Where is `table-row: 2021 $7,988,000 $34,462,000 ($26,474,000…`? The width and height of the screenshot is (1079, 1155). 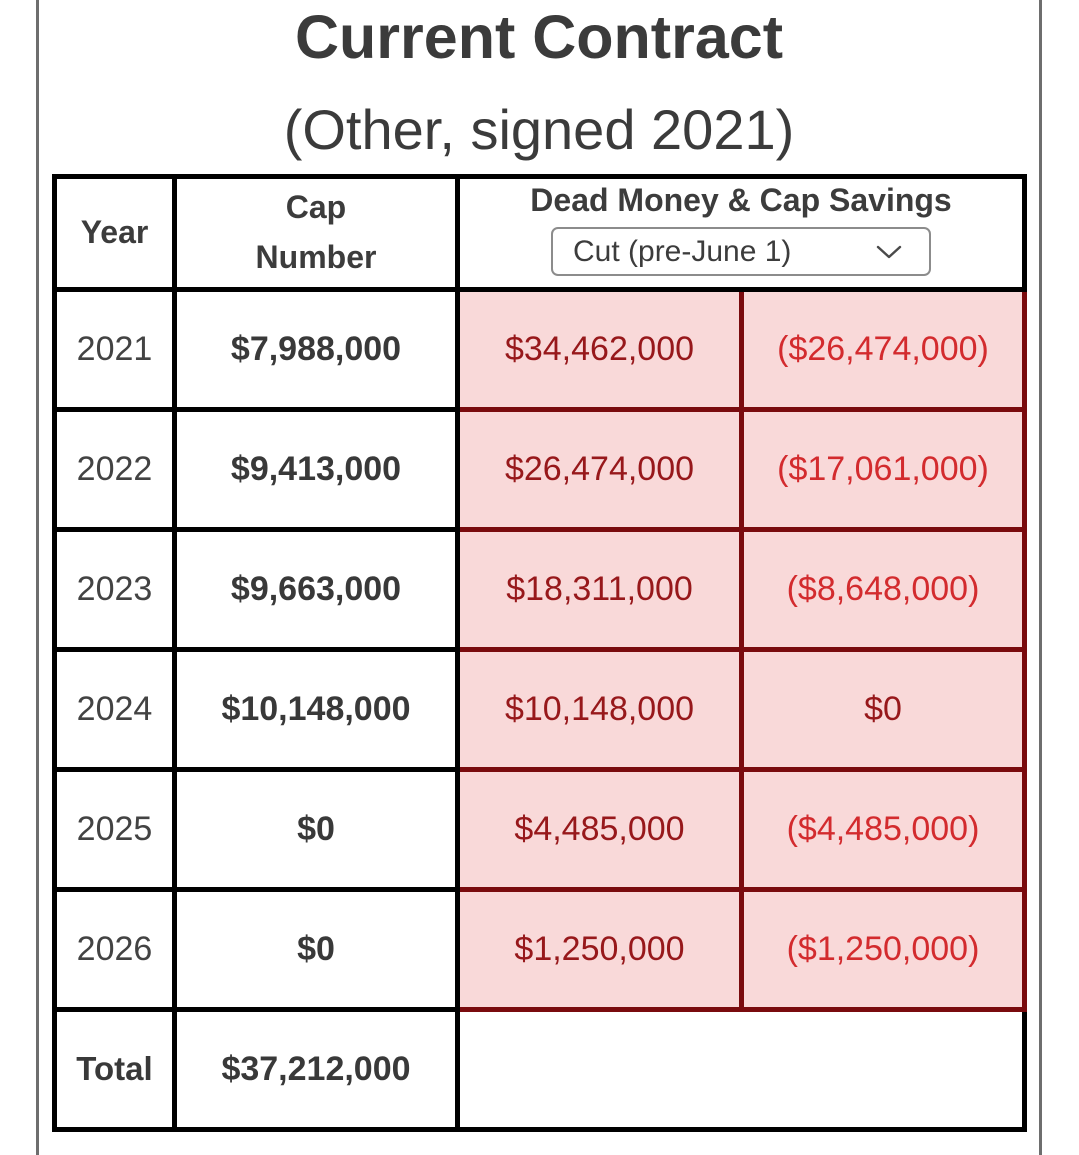 table-row: 2021 $7,988,000 $34,462,000 ($26,474,000… is located at coordinates (539, 349).